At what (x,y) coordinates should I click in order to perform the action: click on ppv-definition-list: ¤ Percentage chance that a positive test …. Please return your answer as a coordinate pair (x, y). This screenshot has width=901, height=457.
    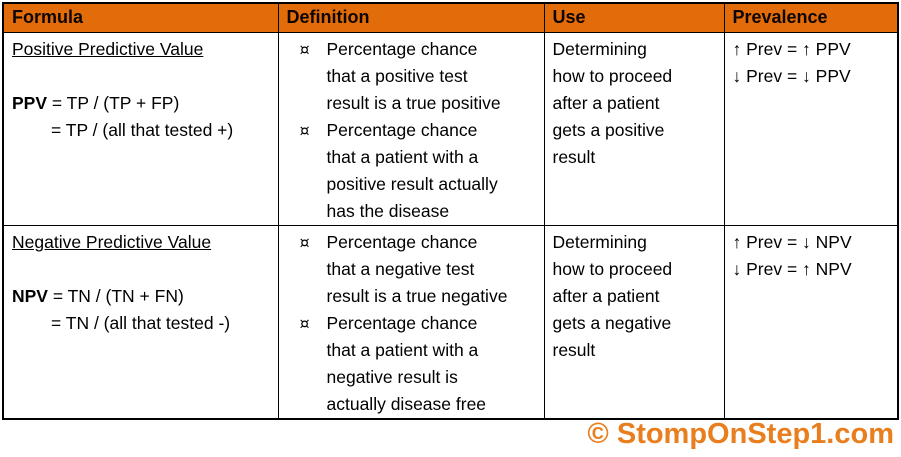
    Looking at the image, I should click on (418, 130).